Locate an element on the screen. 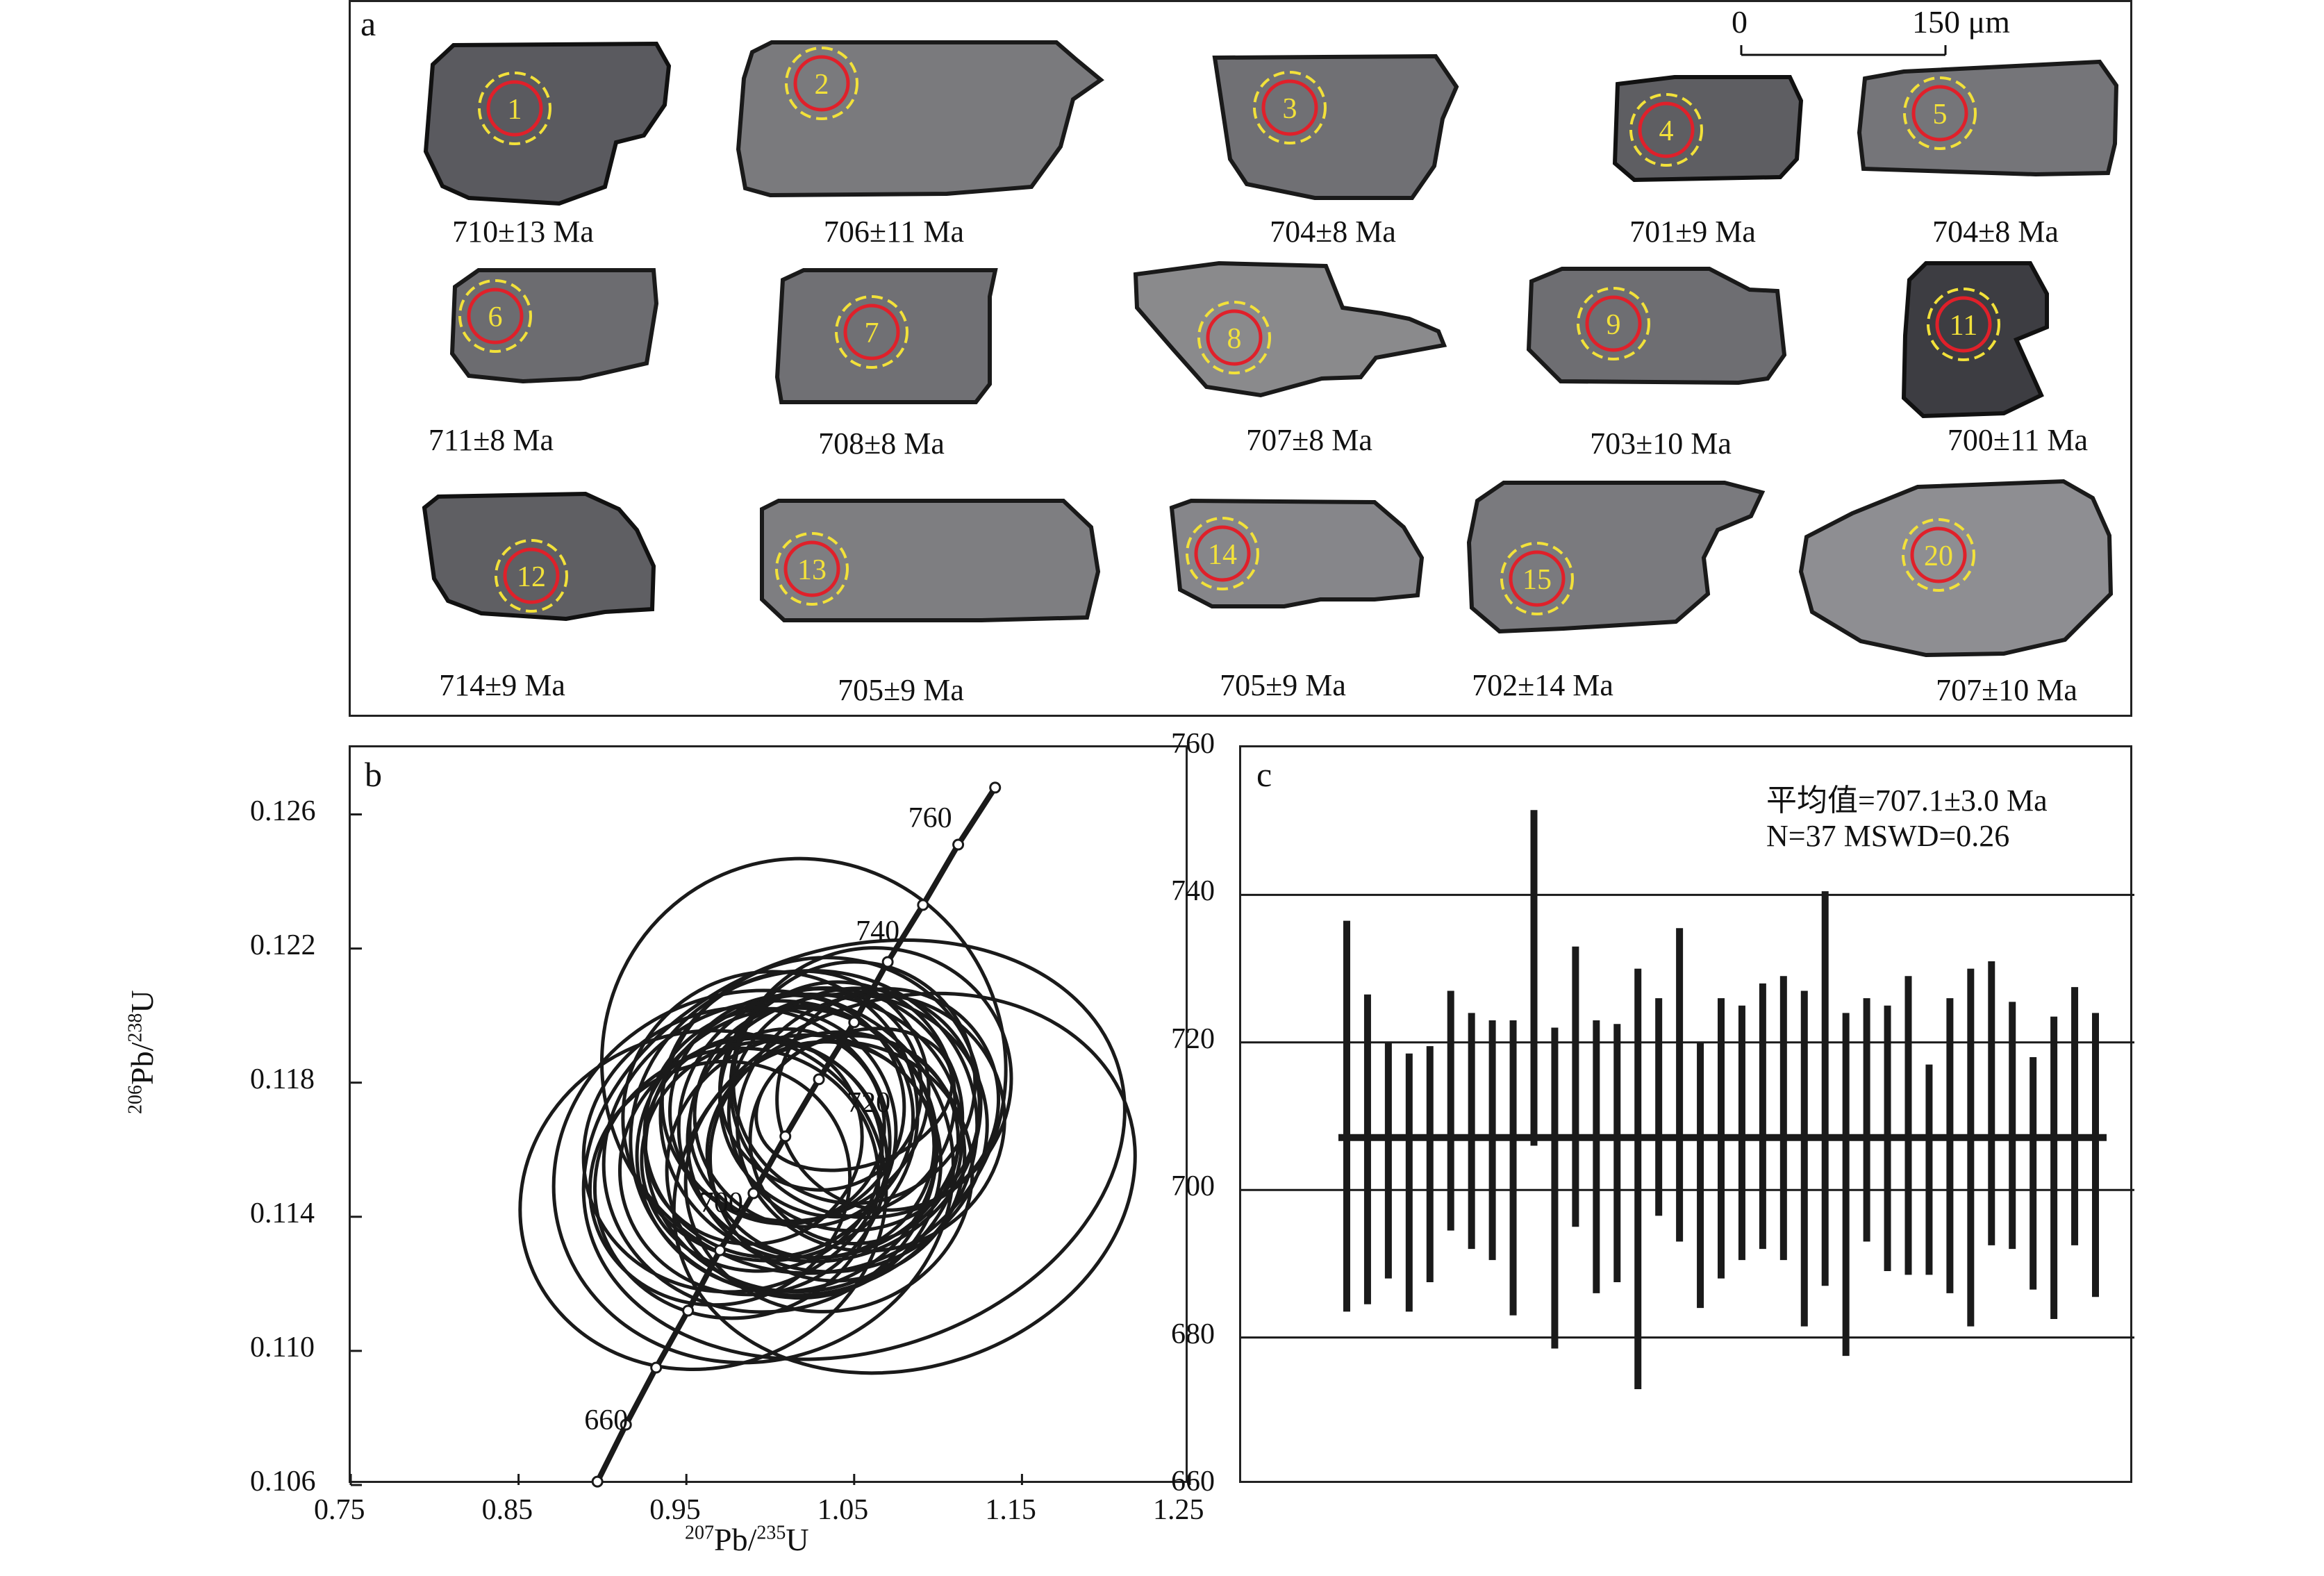 This screenshot has width=2324, height=1576. scale-bar is located at coordinates (1843, 51).